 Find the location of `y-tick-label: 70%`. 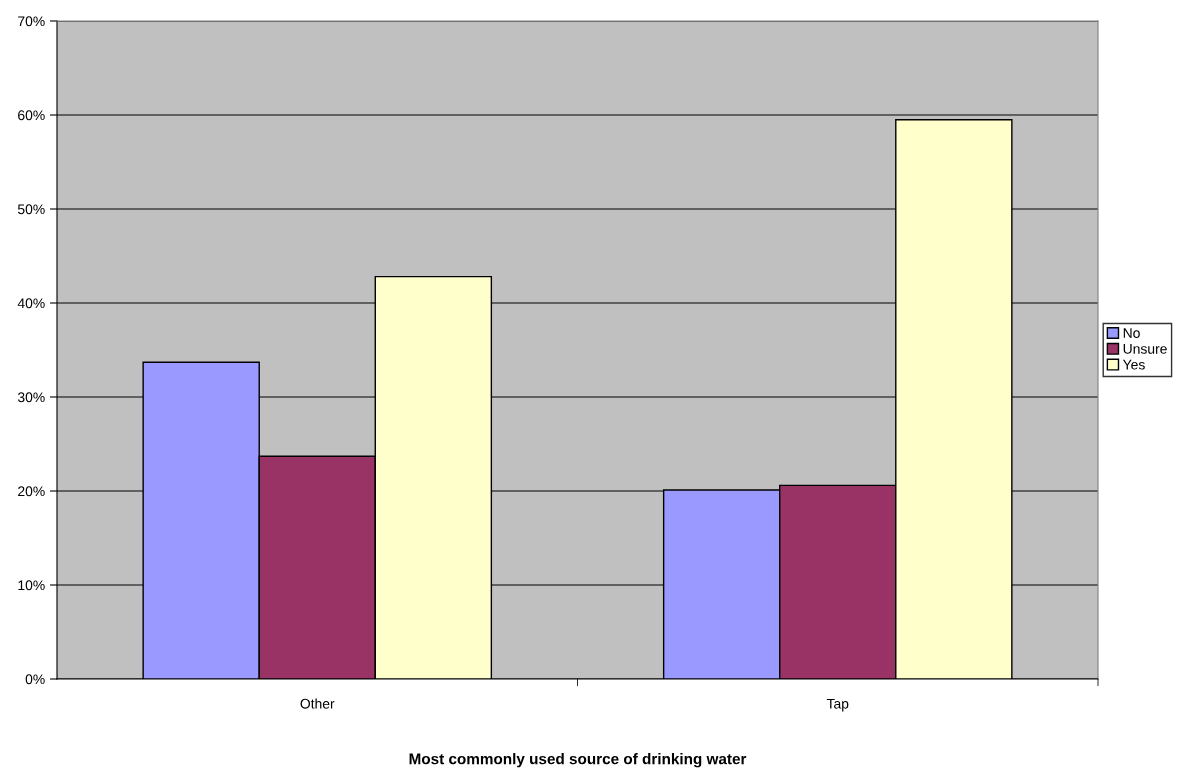

y-tick-label: 70% is located at coordinates (31, 21).